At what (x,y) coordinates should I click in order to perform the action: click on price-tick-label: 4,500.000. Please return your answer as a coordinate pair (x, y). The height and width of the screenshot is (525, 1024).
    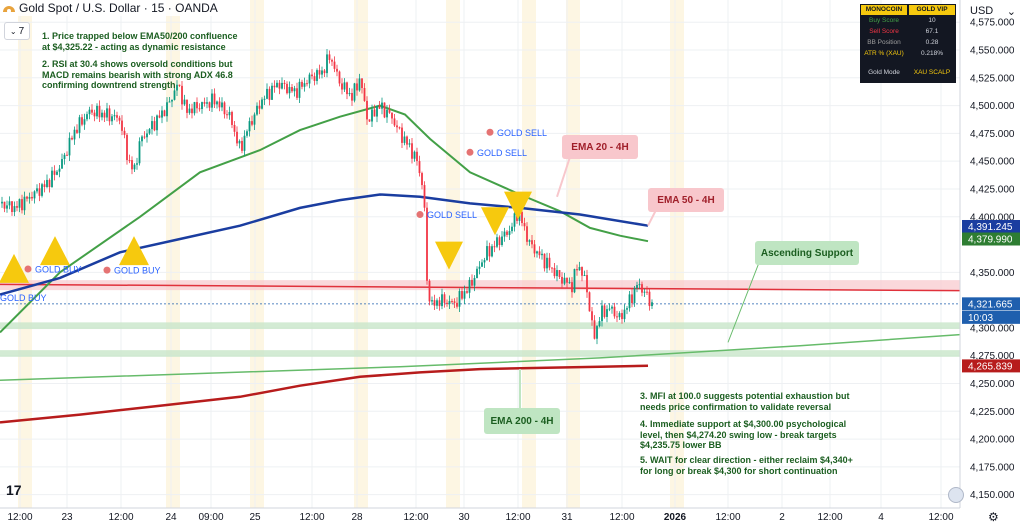
    Looking at the image, I should click on (992, 106).